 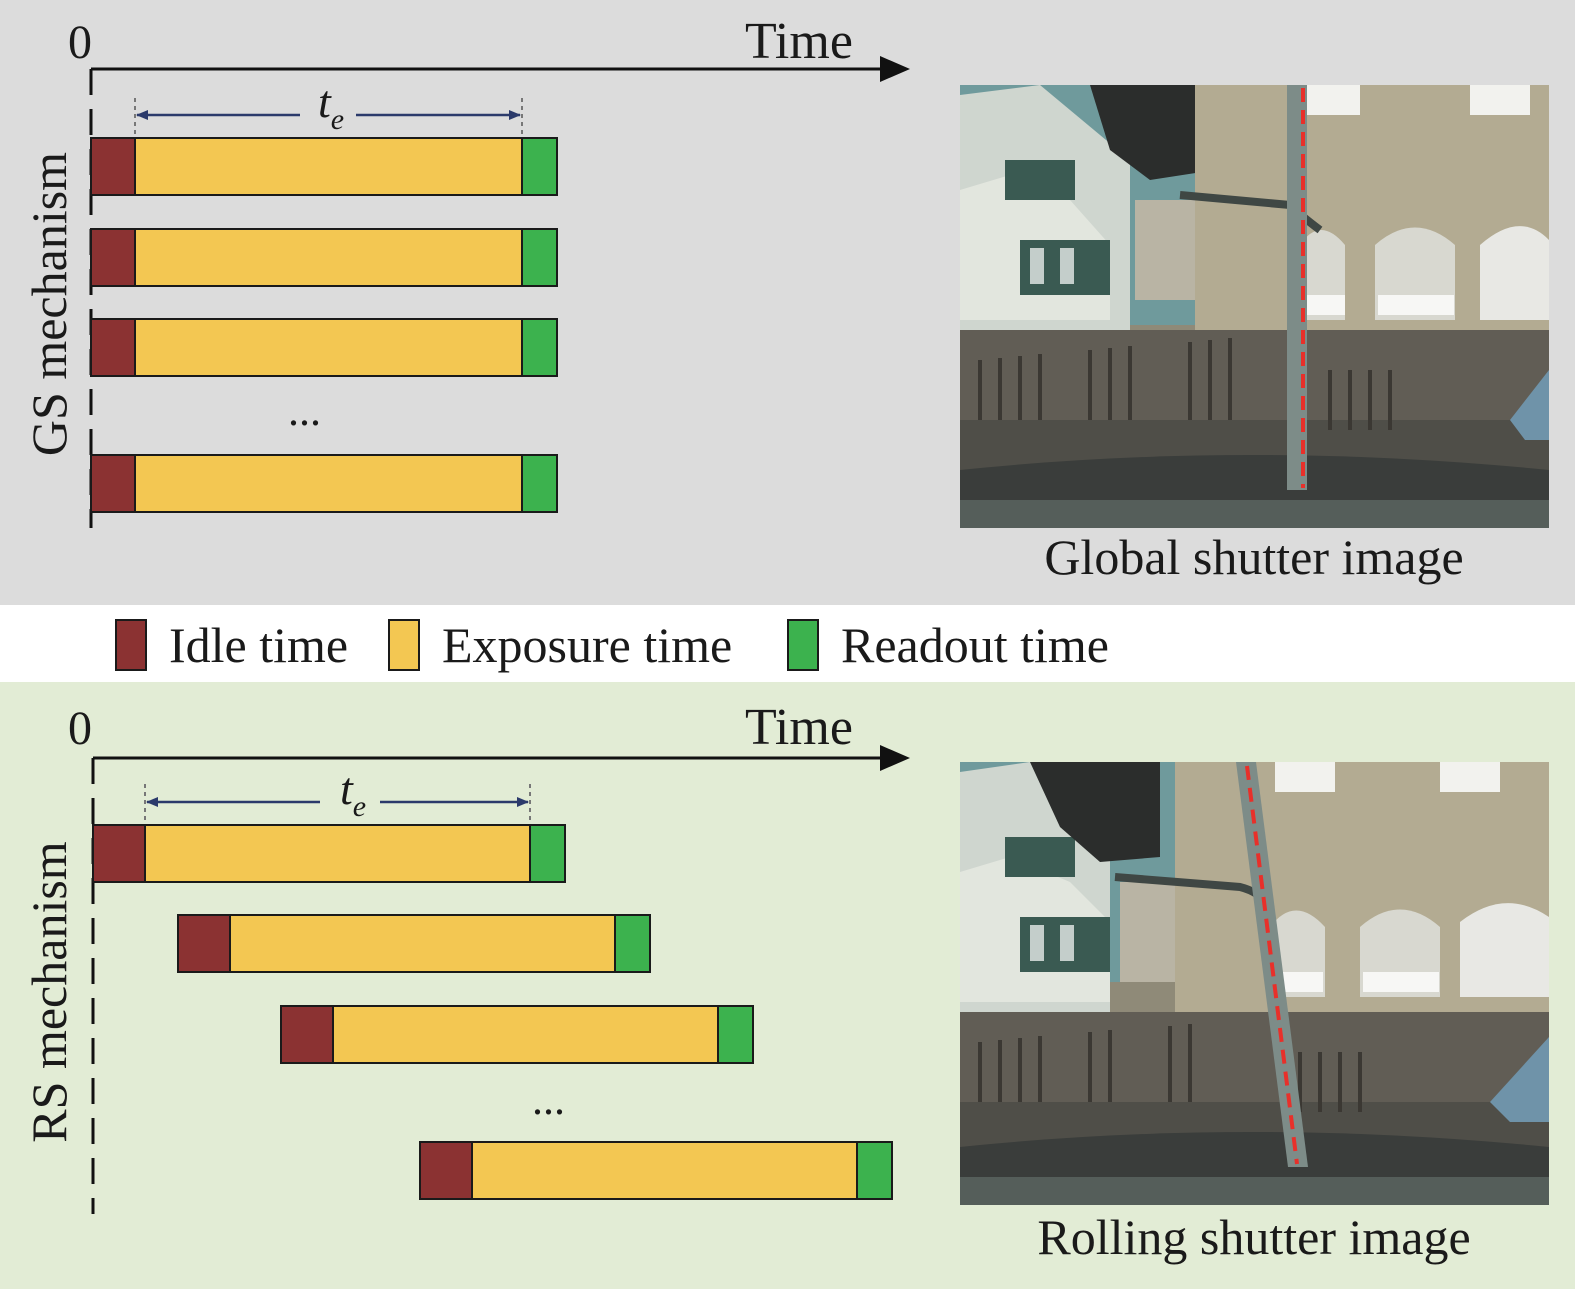 What do you see at coordinates (539, 257) in the screenshot?
I see `gs-row-2-readout` at bounding box center [539, 257].